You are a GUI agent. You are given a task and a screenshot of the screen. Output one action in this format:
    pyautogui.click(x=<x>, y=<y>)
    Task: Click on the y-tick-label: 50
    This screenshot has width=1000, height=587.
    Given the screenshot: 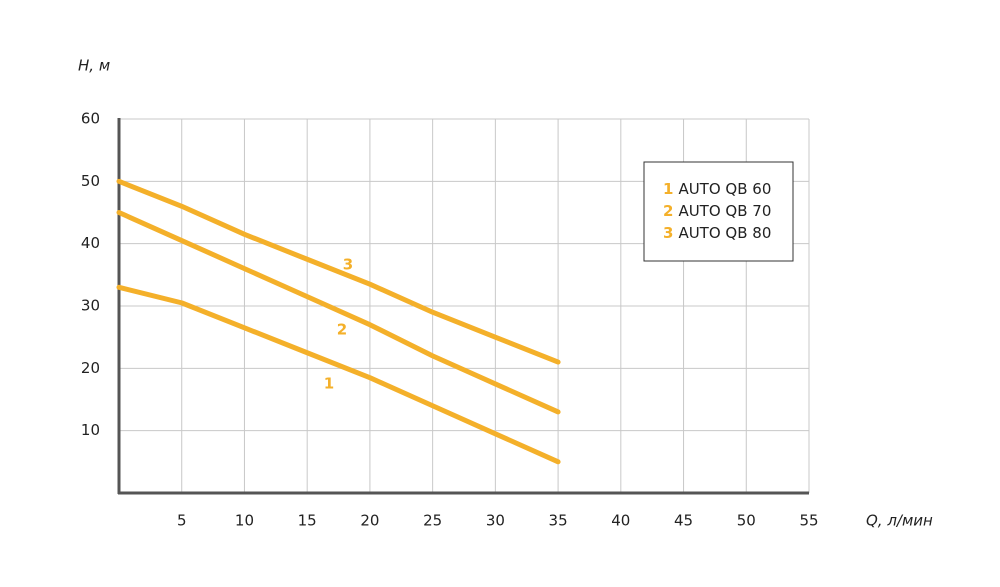 What is the action you would take?
    pyautogui.click(x=90, y=181)
    